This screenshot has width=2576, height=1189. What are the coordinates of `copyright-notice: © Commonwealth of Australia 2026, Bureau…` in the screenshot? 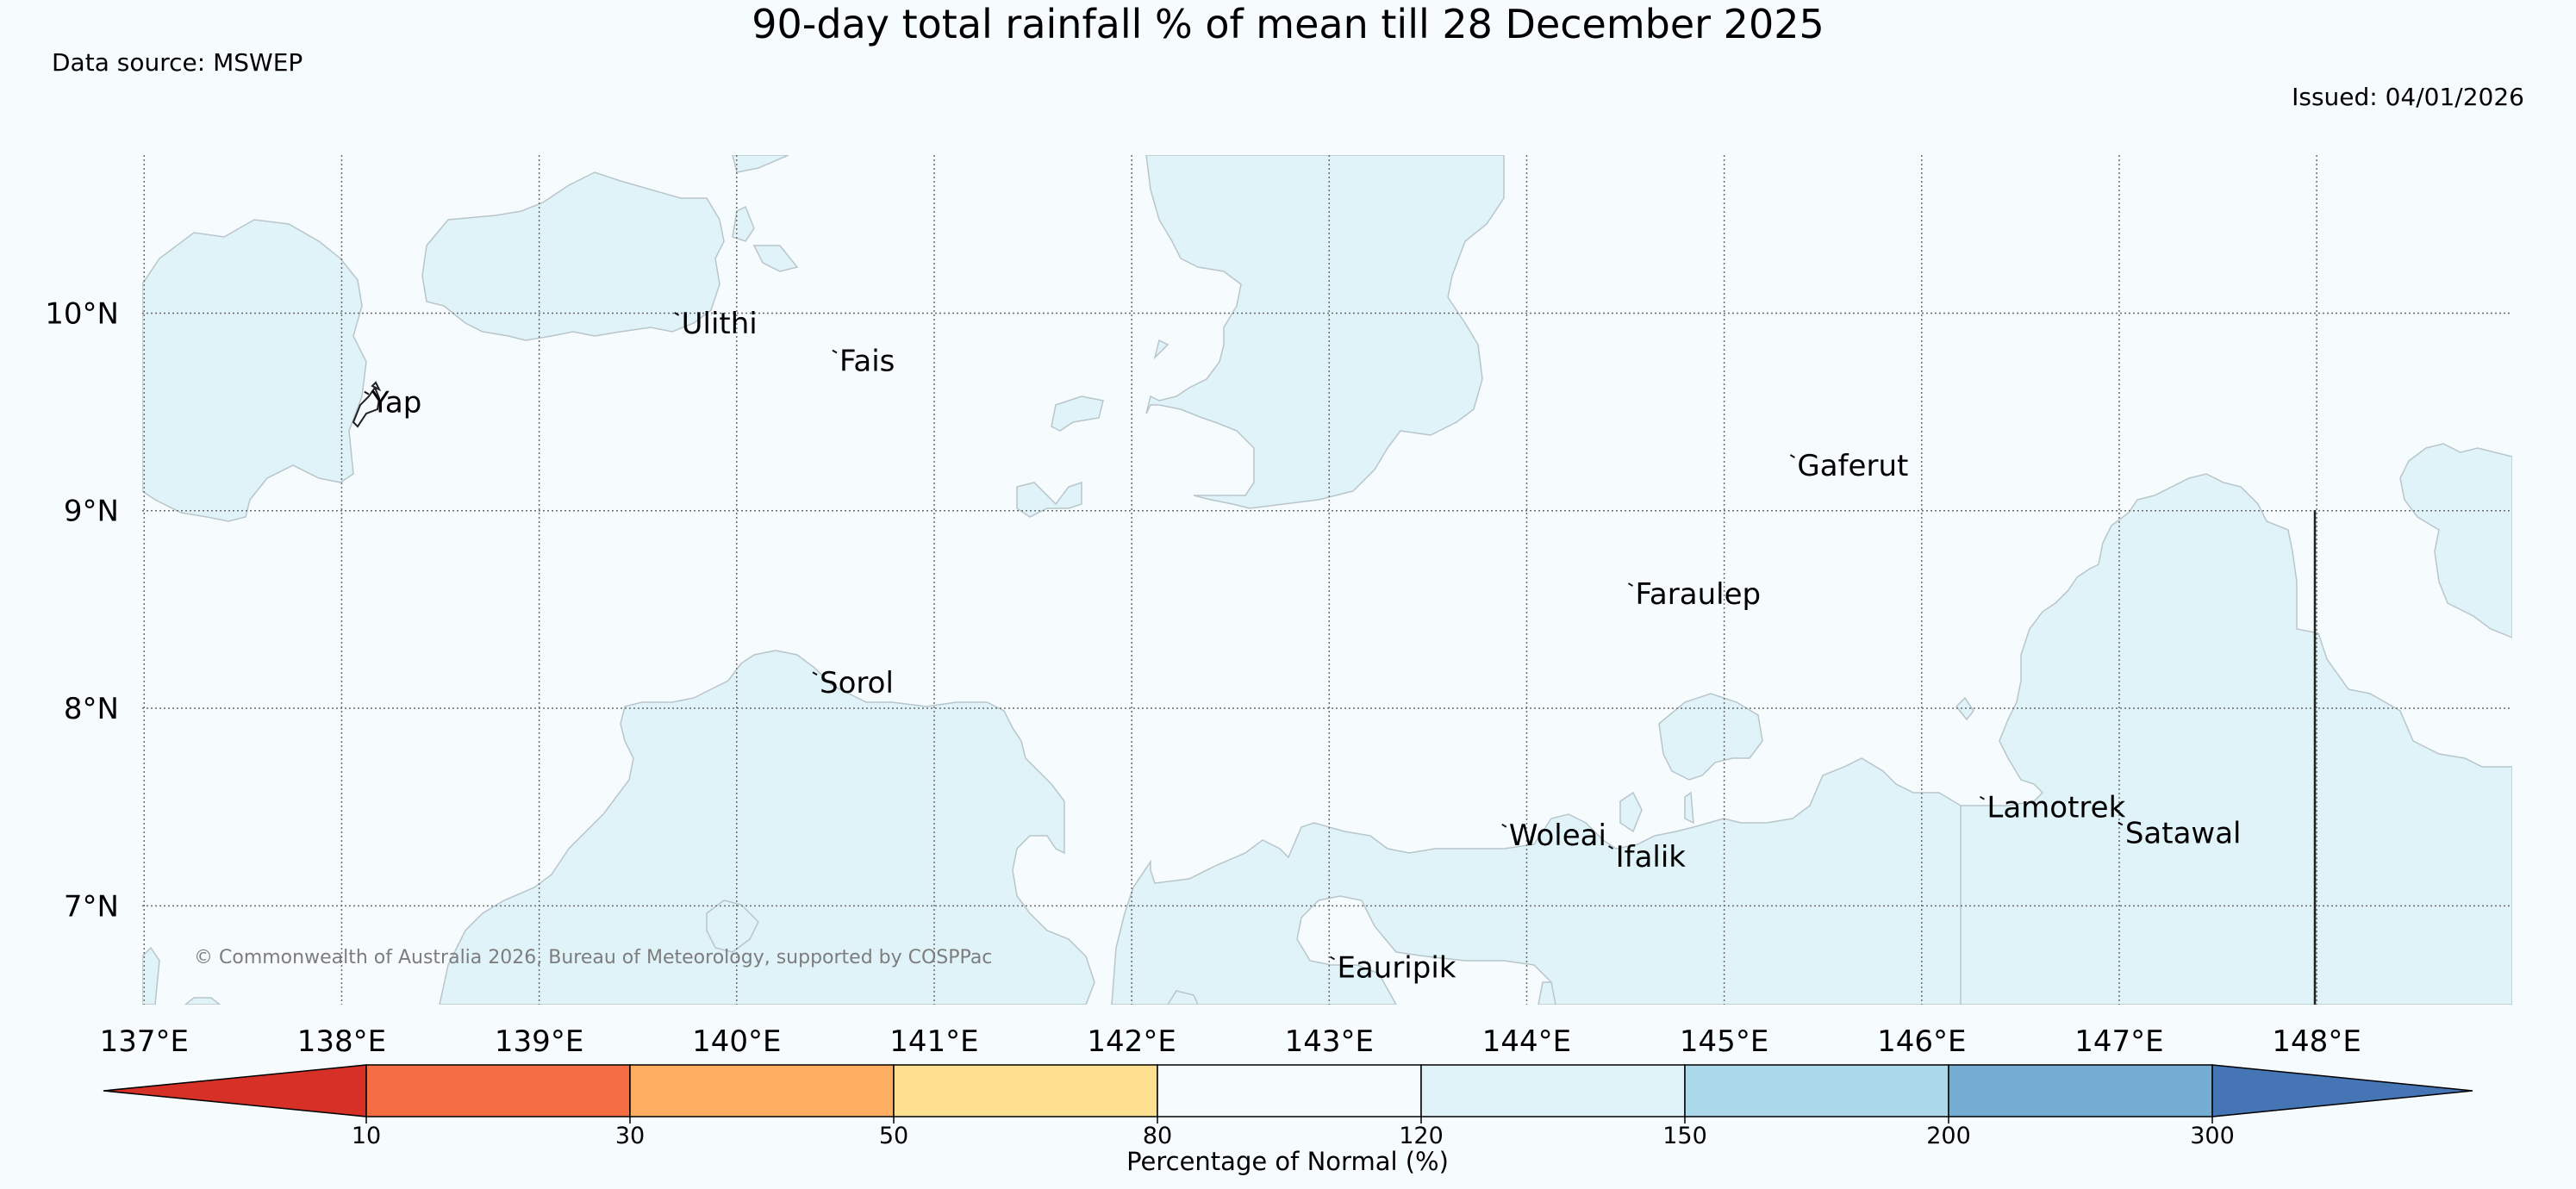 It's located at (593, 957).